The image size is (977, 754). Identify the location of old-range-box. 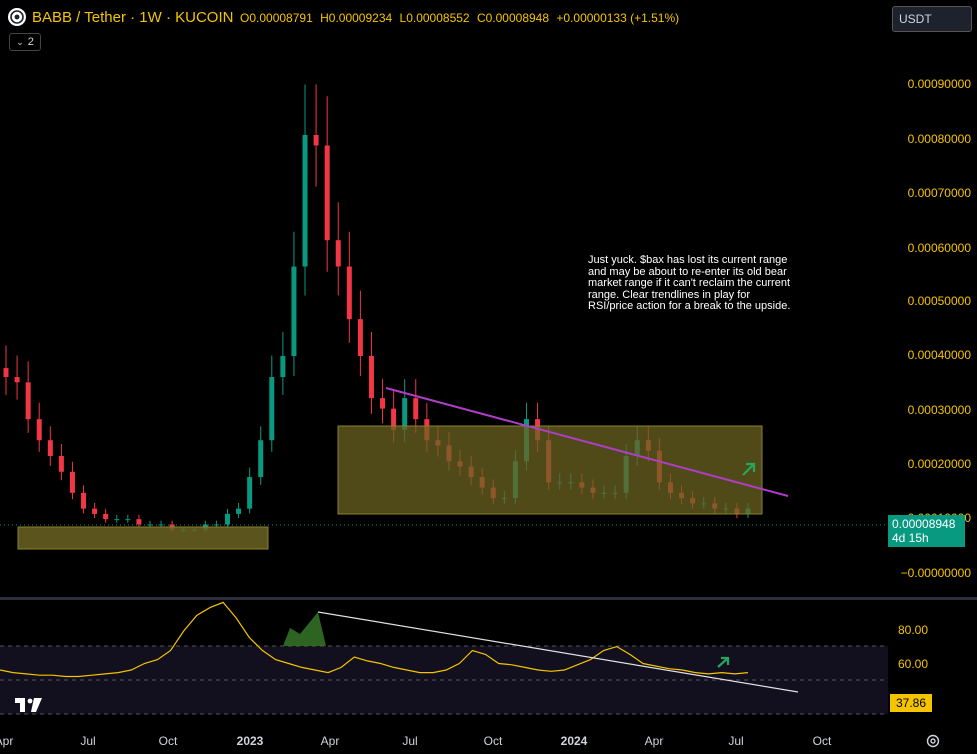
(143, 538).